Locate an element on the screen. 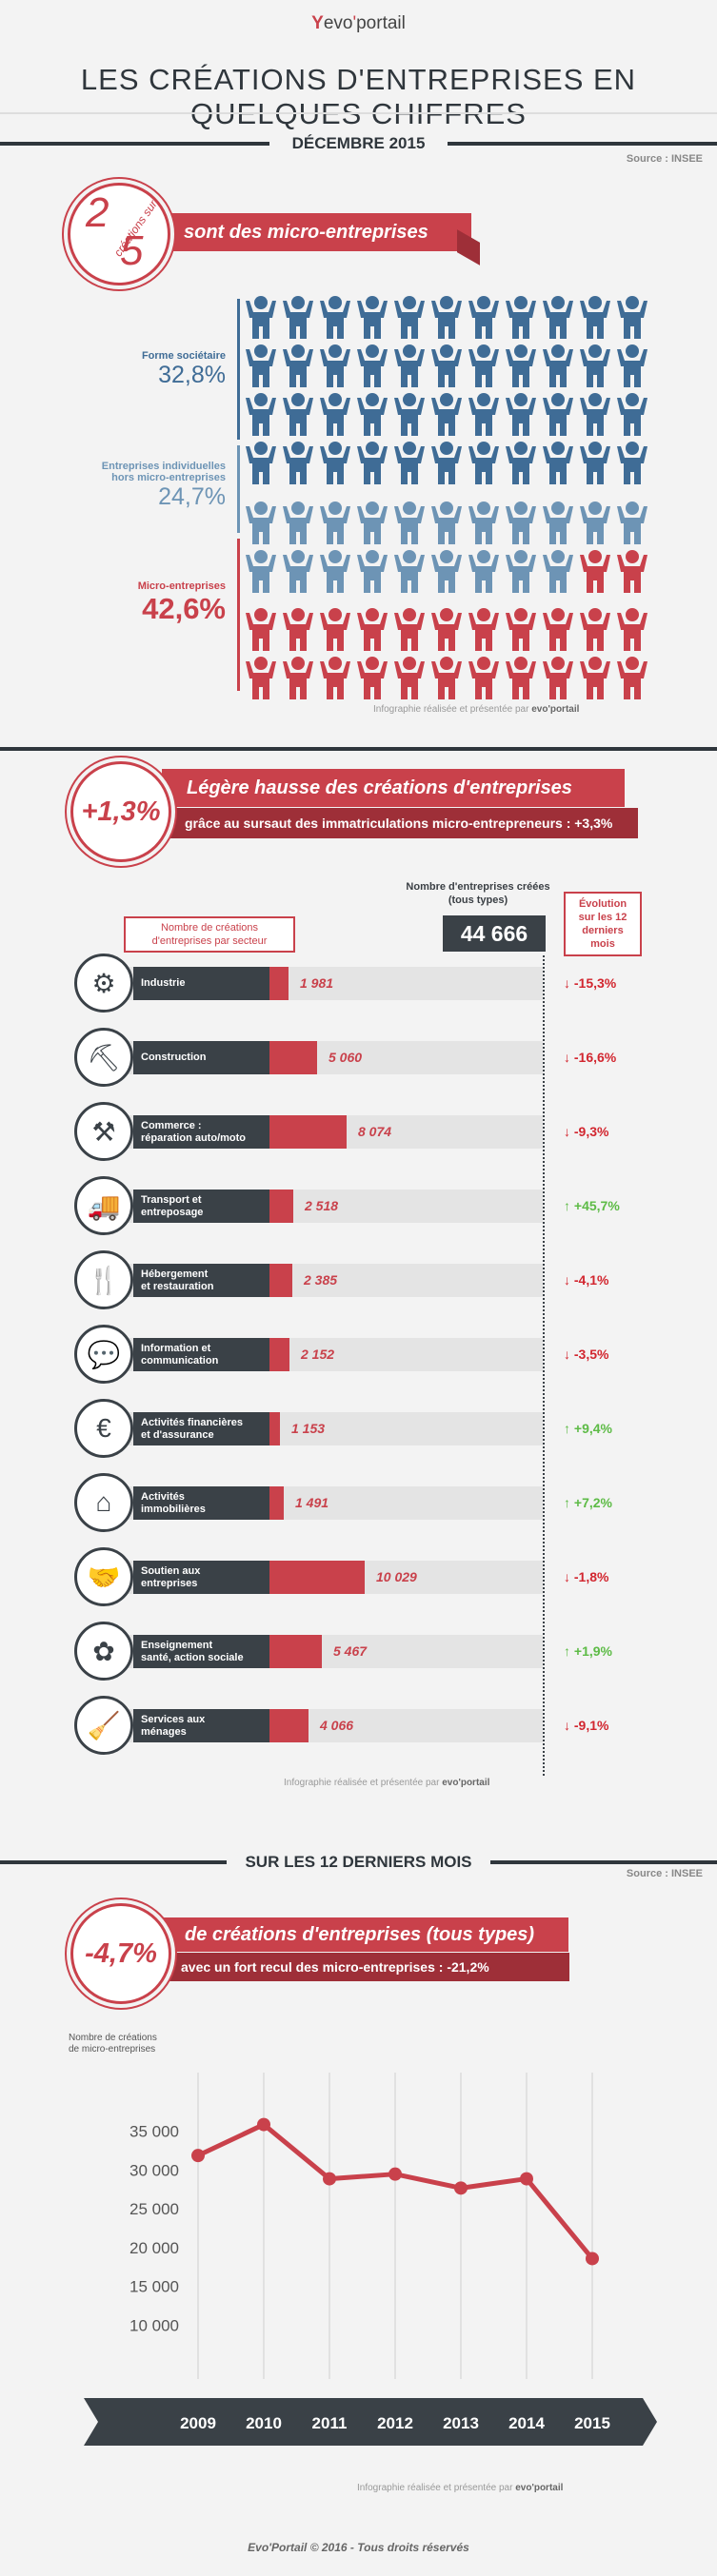 This screenshot has width=717, height=2576. sector-value: 2 152 is located at coordinates (318, 1354).